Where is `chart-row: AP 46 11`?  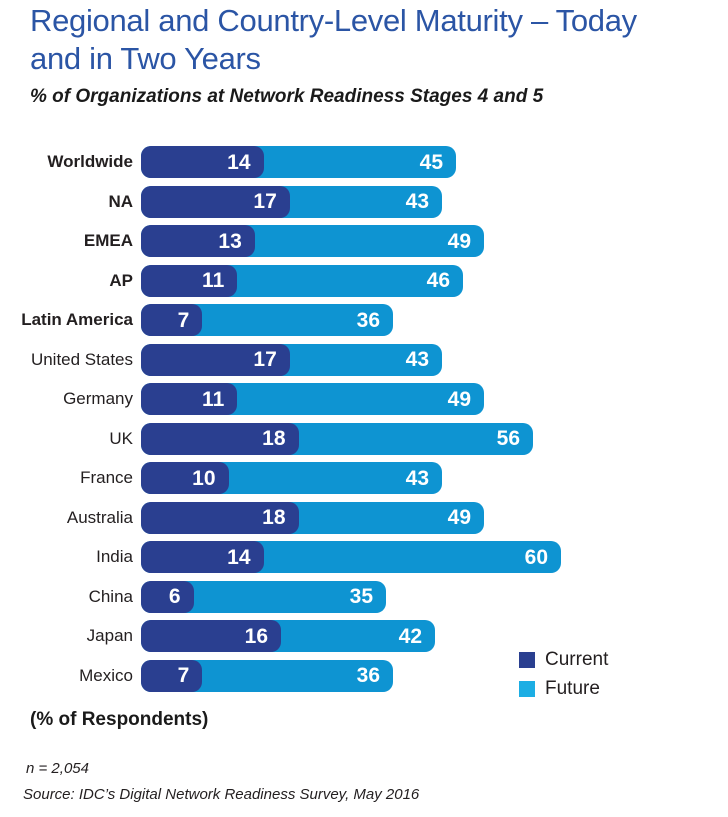
chart-row: AP 46 11 is located at coordinates (364, 280).